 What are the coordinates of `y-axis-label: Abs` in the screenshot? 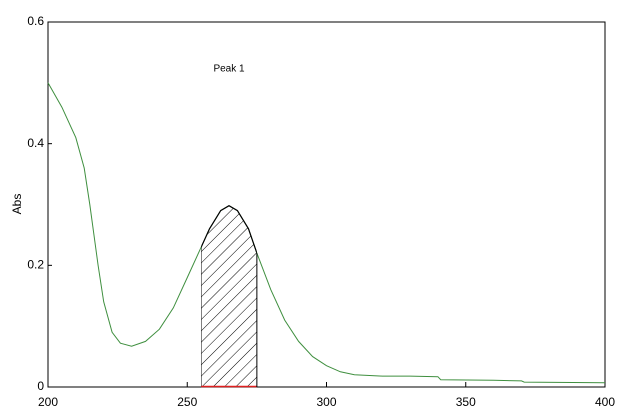 It's located at (17, 204).